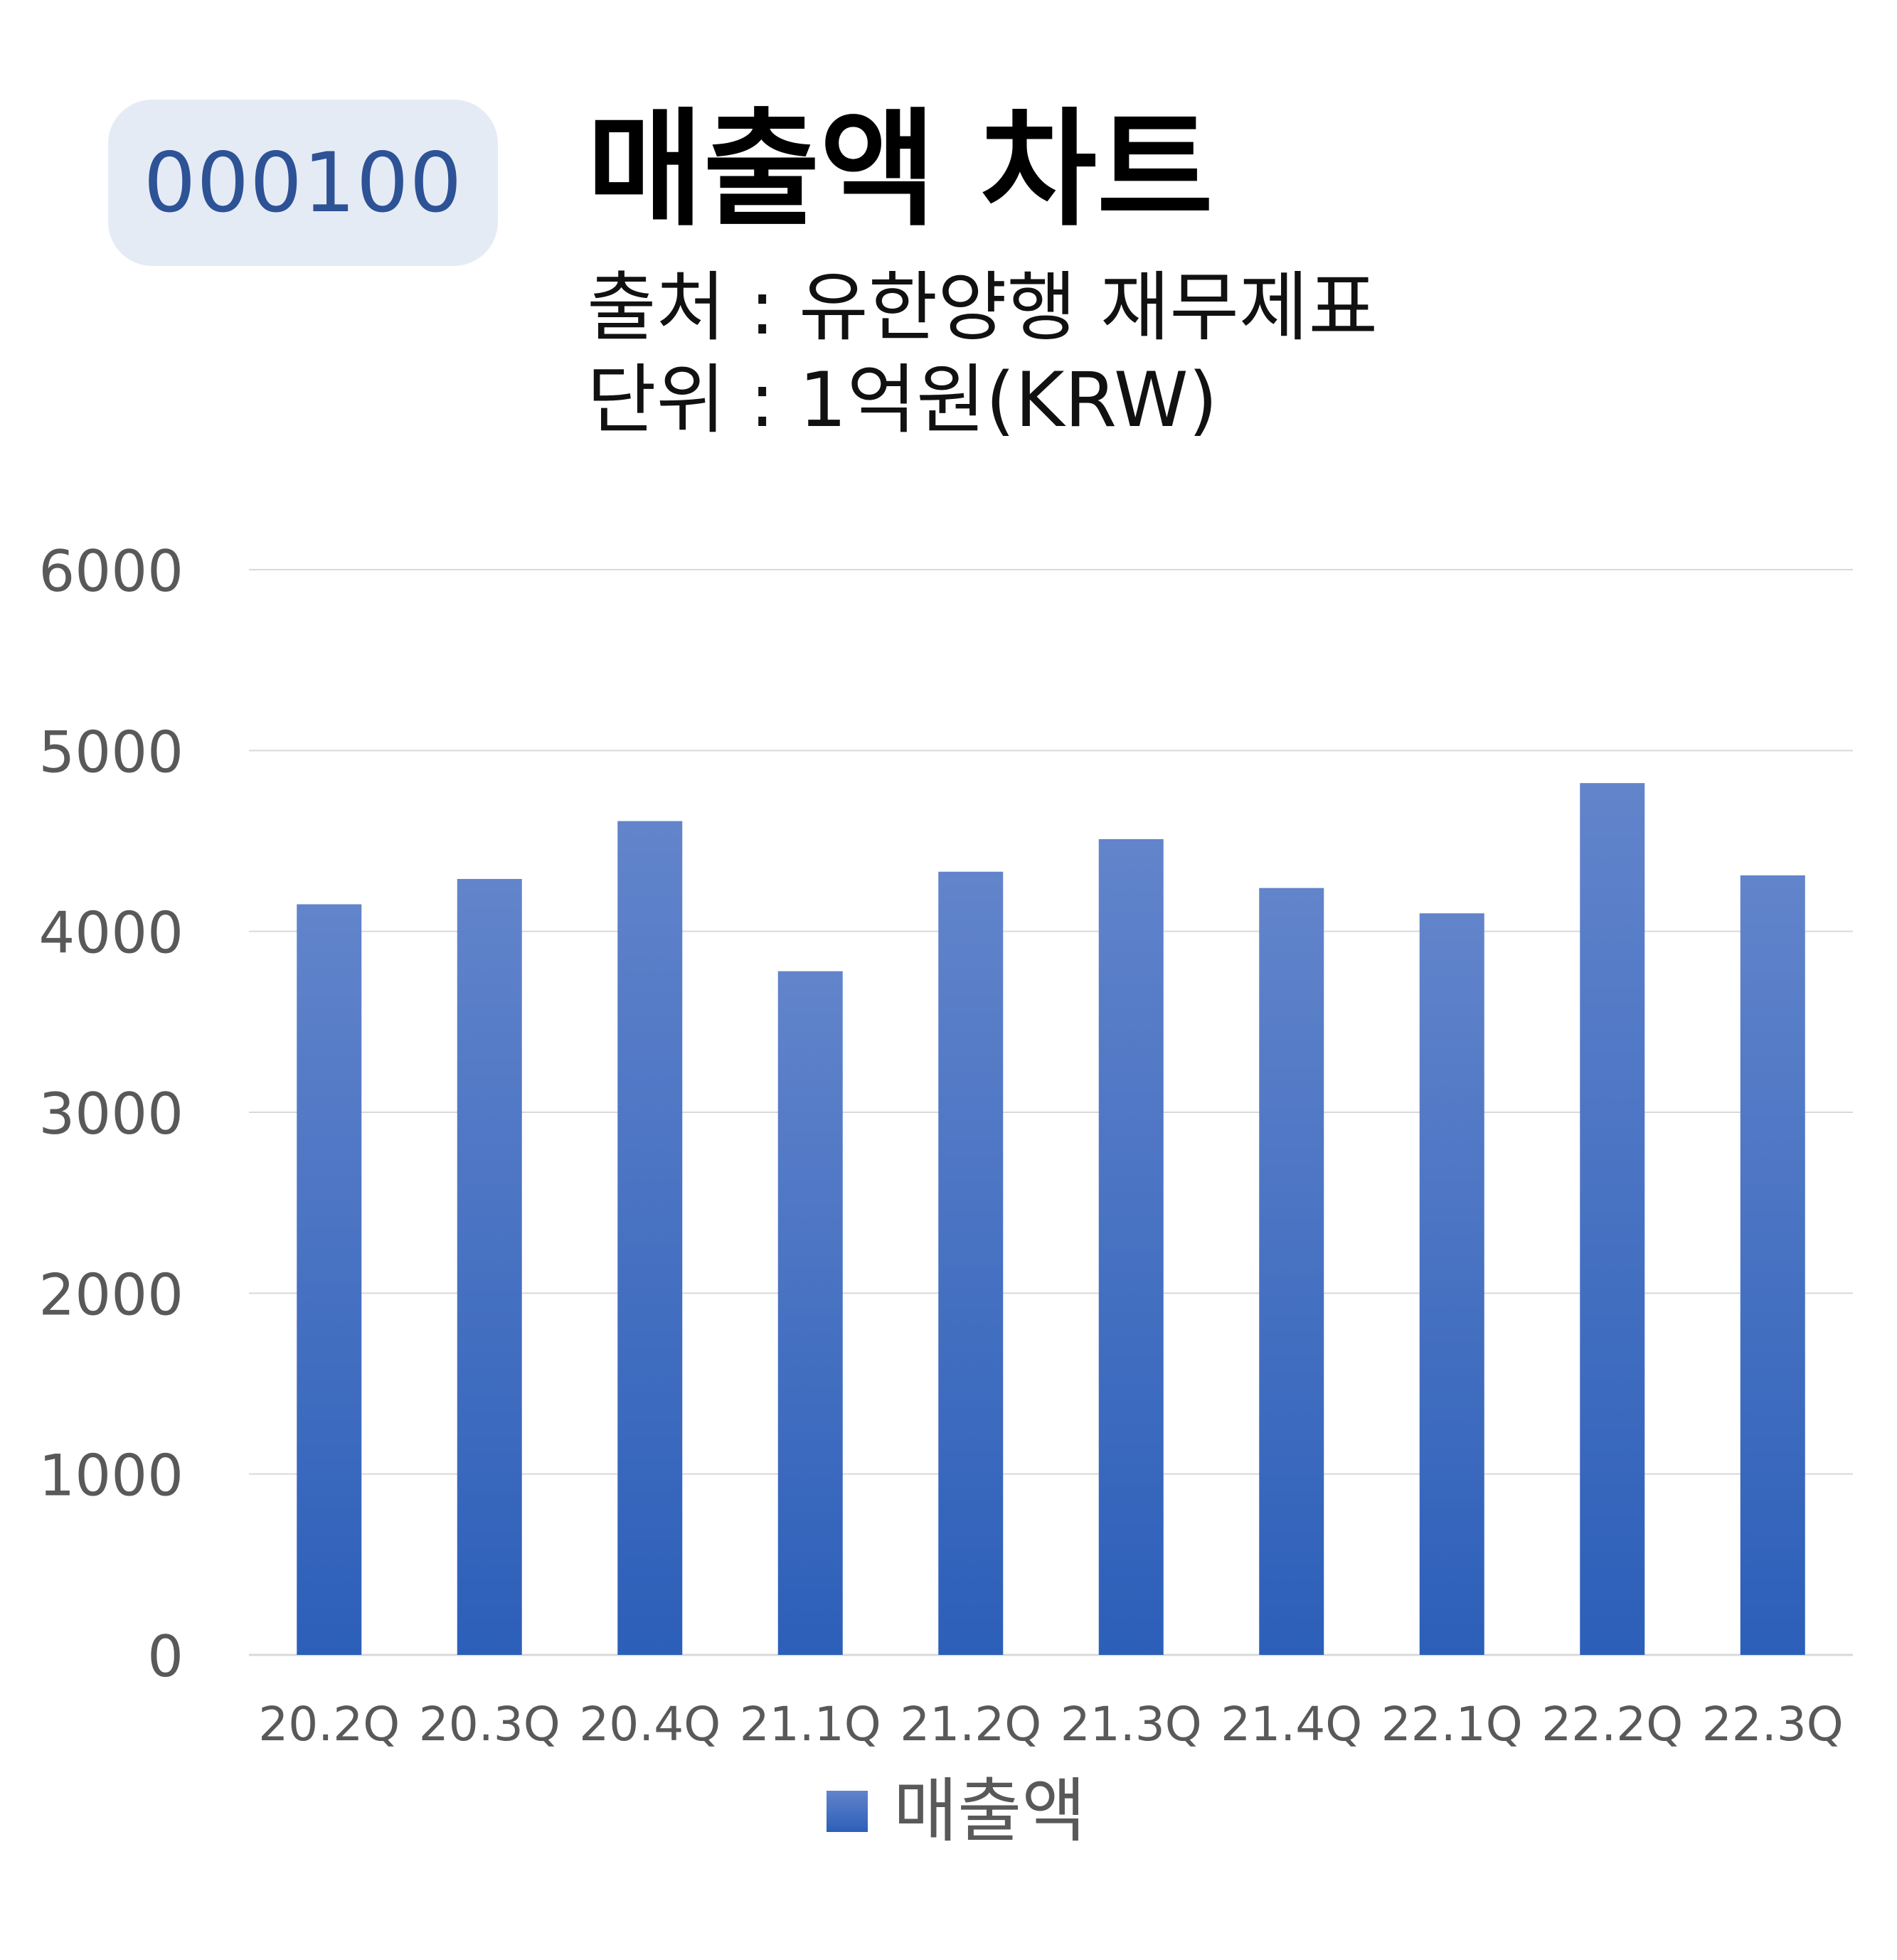 The image size is (1897, 1960). I want to click on bar-21.1Q, so click(810, 1313).